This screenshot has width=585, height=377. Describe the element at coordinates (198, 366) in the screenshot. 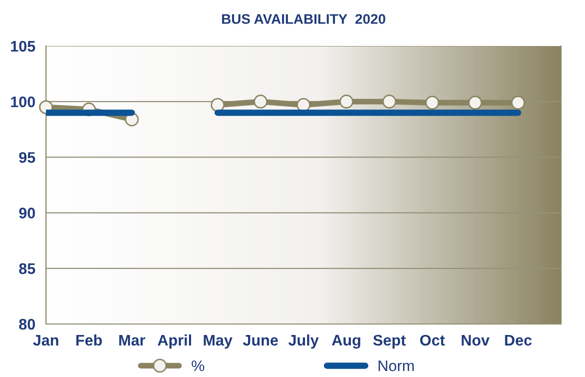

I see `legend-label: %` at that location.